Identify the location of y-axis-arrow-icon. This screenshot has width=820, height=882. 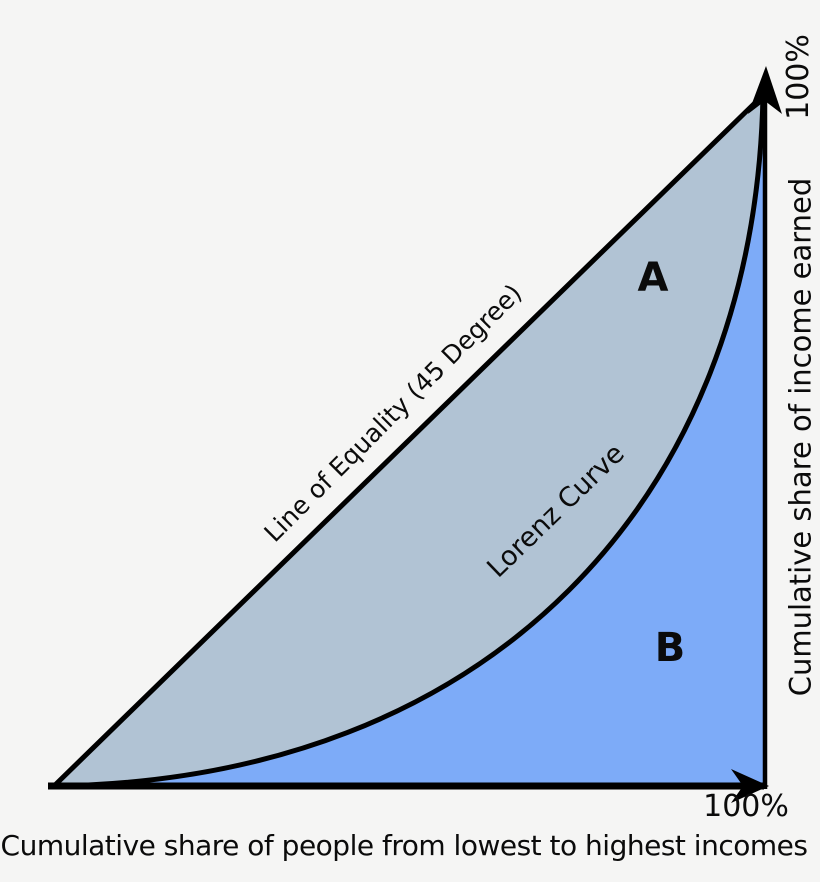
(765, 90).